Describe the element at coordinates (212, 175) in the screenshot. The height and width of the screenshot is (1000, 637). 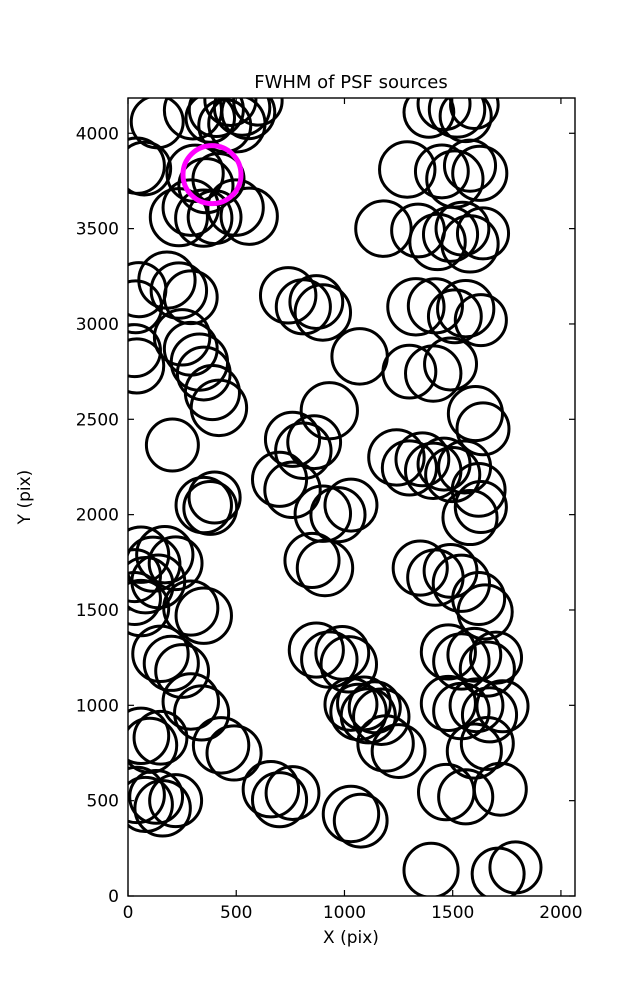
I see `highlighted-source-marker` at that location.